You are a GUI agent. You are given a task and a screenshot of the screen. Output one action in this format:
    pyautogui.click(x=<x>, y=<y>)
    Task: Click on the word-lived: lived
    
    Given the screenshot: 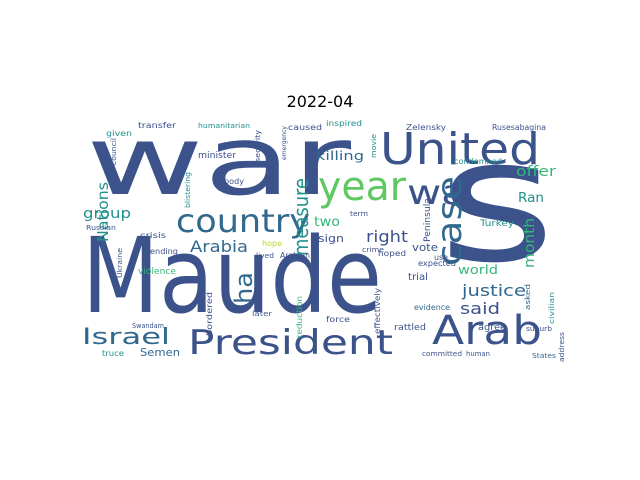 What is the action you would take?
    pyautogui.click(x=265, y=256)
    